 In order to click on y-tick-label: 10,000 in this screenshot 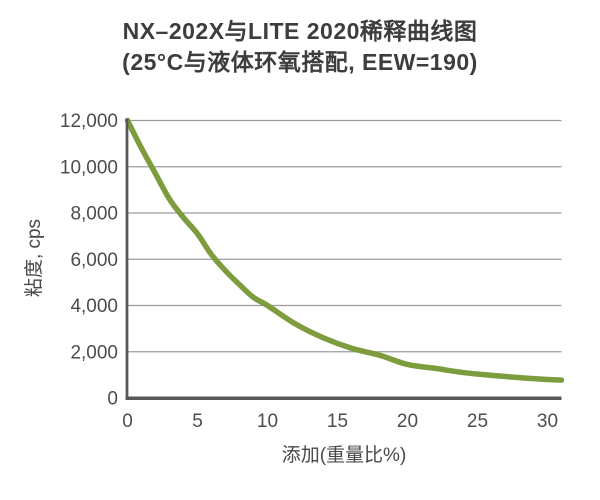, I will do `click(89, 167)`.